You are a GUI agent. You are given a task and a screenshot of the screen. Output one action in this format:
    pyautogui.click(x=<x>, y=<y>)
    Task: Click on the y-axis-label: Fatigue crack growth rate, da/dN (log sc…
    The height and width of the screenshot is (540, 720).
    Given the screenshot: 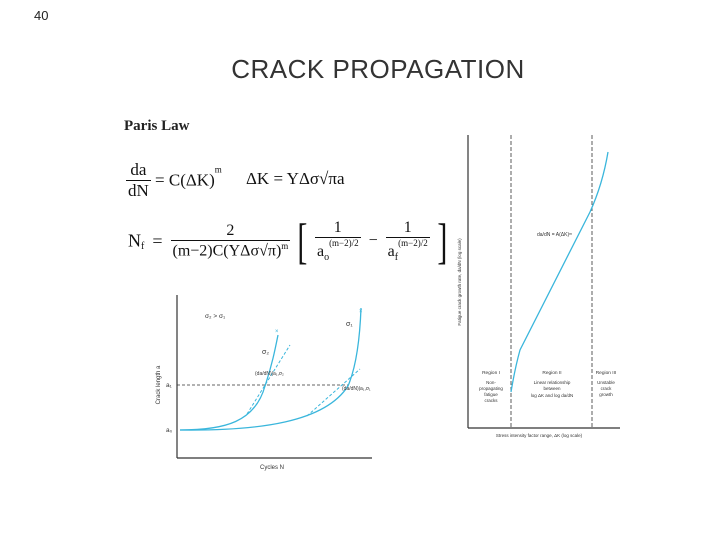 What is the action you would take?
    pyautogui.click(x=459, y=282)
    